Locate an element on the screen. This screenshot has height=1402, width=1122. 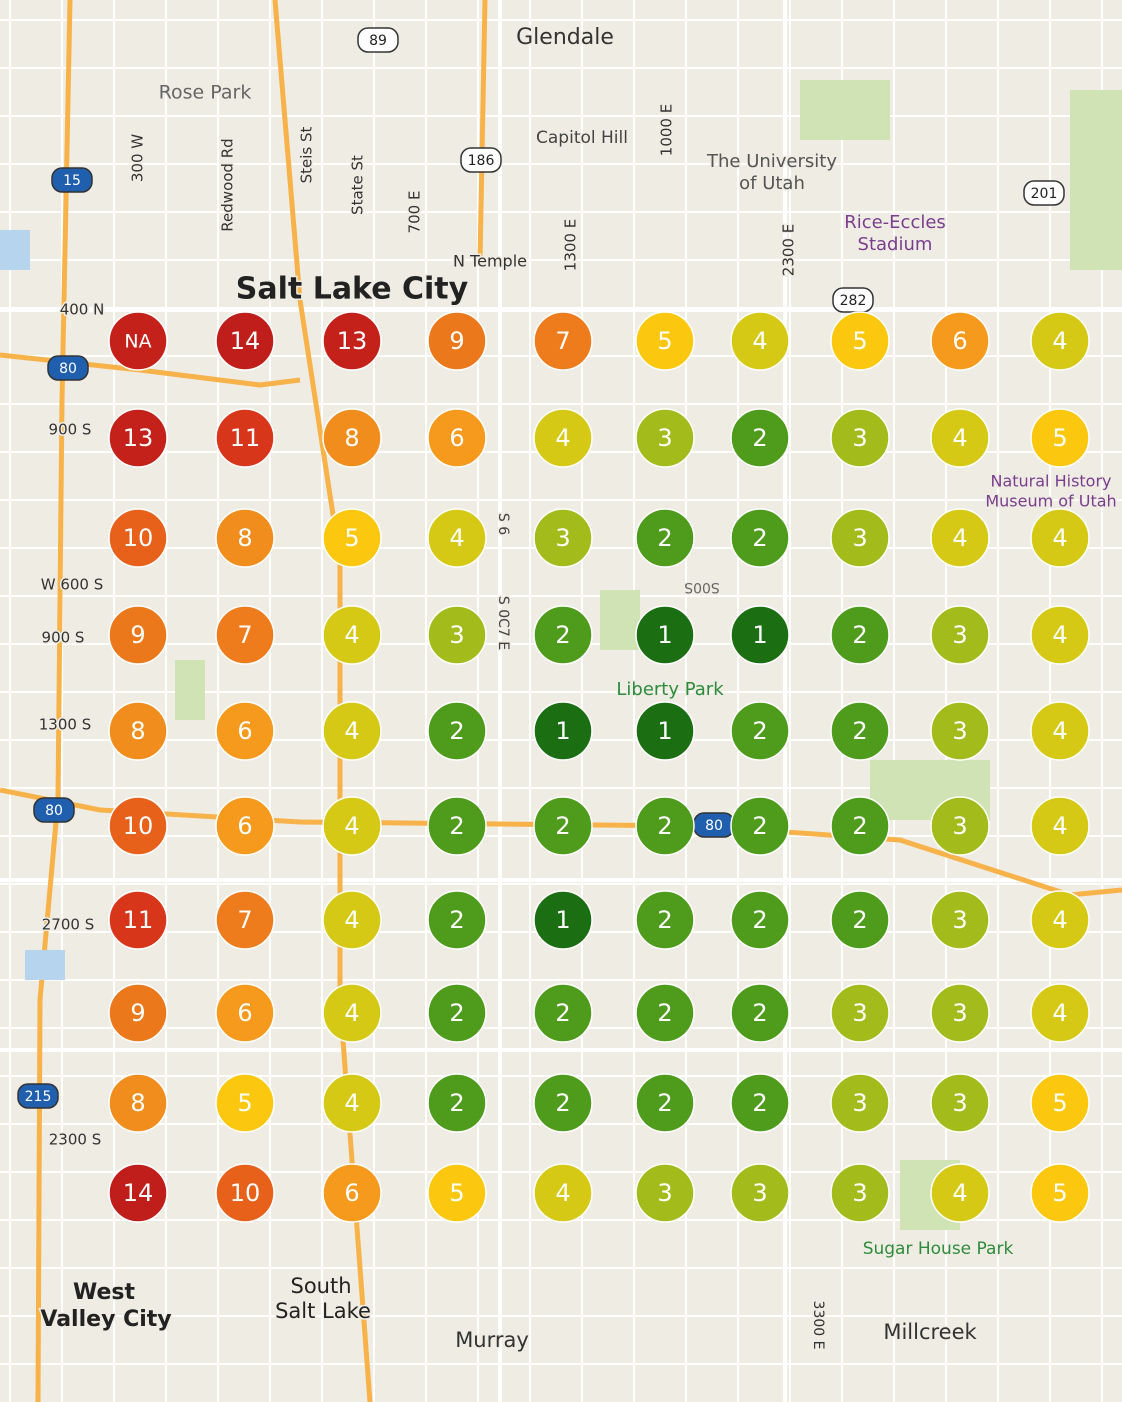
map-label: Steis St is located at coordinates (307, 154).